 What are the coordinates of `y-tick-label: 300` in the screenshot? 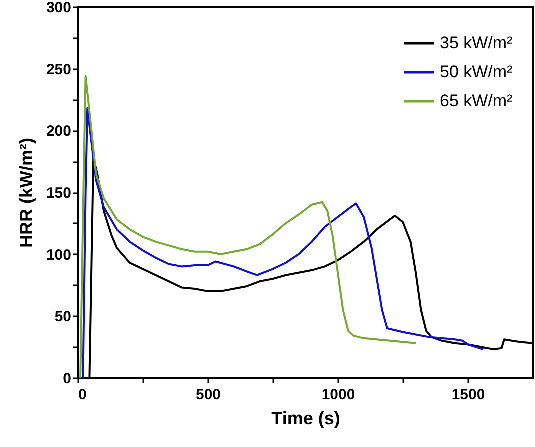 It's located at (59, 8).